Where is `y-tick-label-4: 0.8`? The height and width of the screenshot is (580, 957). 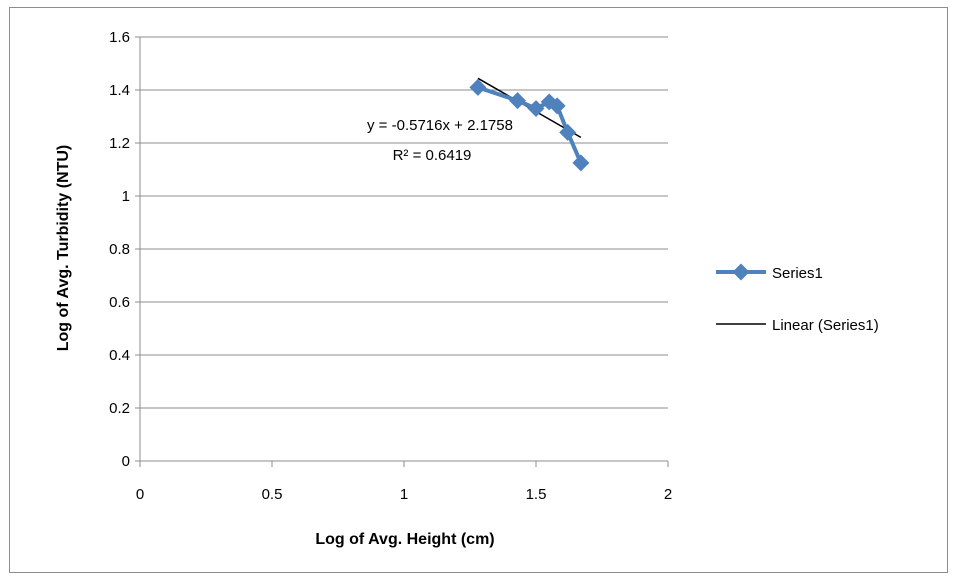
y-tick-label-4: 0.8 is located at coordinates (119, 249).